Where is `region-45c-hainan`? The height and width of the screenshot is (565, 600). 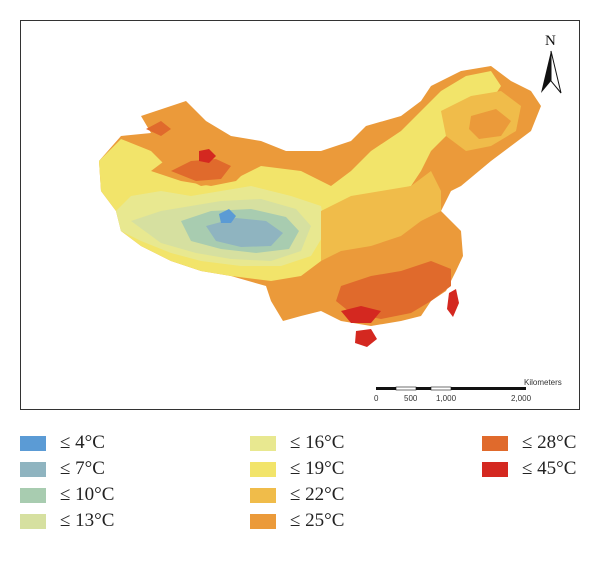 region-45c-hainan is located at coordinates (366, 338).